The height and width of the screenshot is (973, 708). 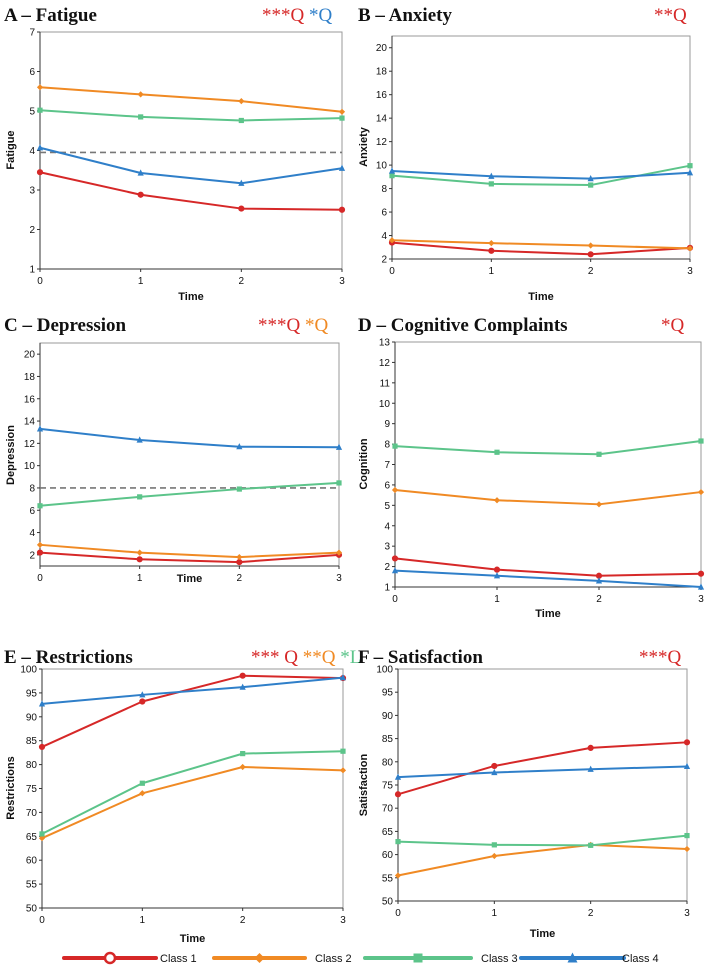 I want to click on panel-b-ytick-10: 10, so click(x=382, y=166).